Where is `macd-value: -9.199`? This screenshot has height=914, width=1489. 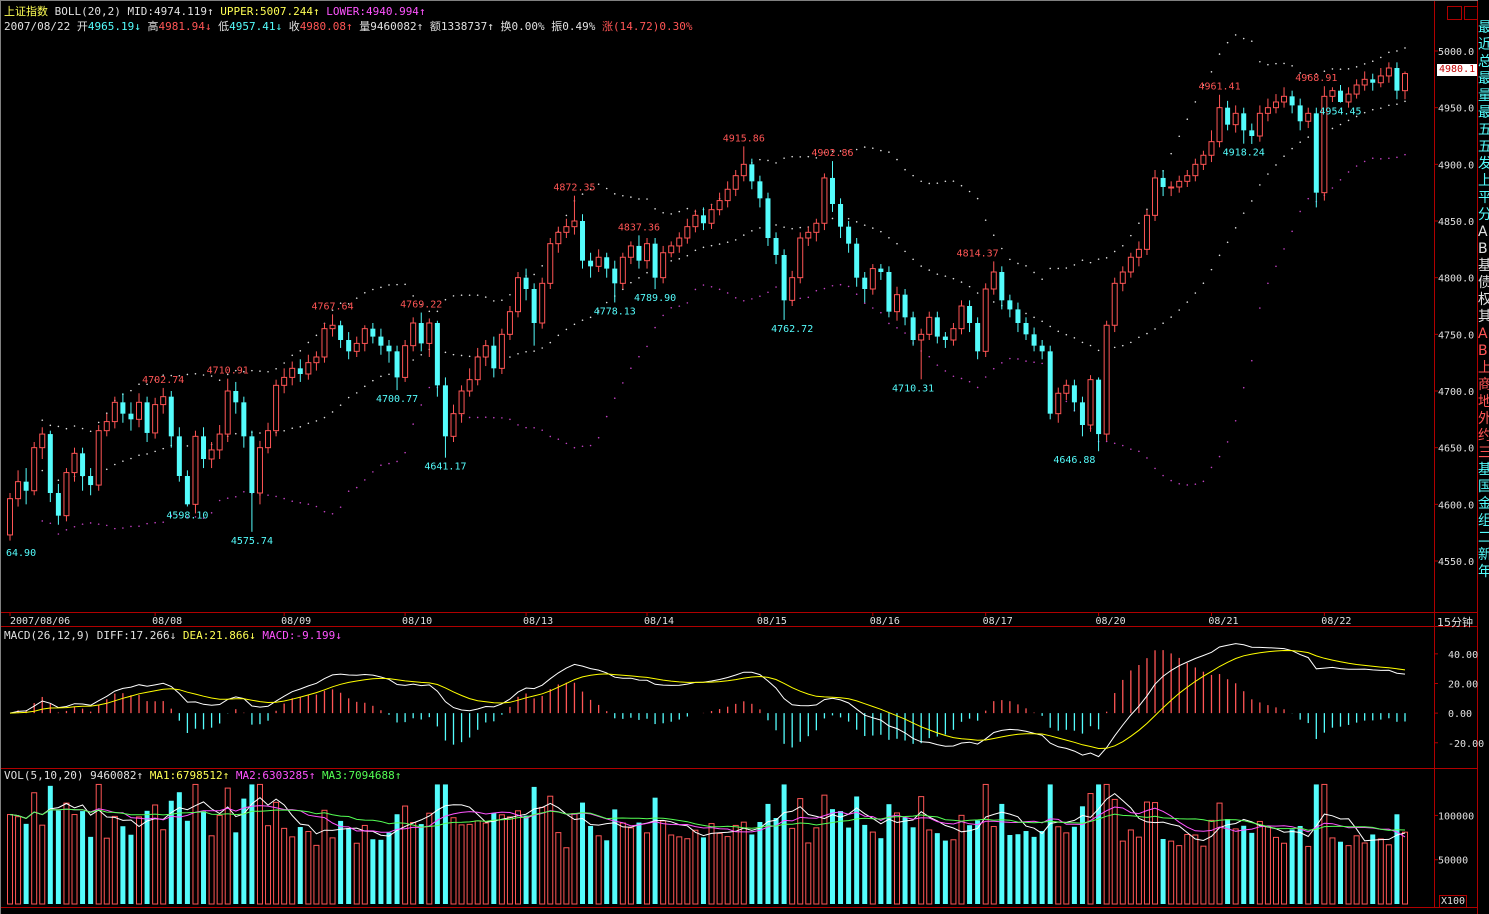 macd-value: -9.199 is located at coordinates (315, 635).